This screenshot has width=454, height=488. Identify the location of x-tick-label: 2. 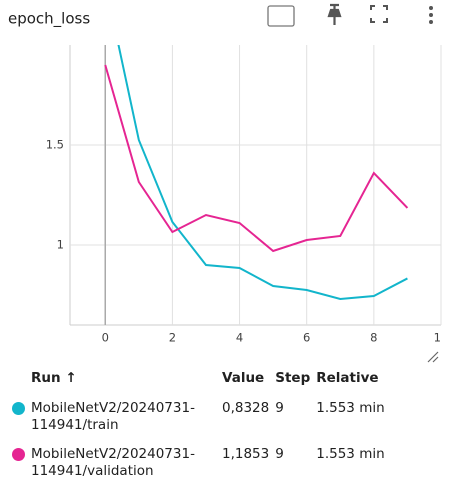
(172, 338).